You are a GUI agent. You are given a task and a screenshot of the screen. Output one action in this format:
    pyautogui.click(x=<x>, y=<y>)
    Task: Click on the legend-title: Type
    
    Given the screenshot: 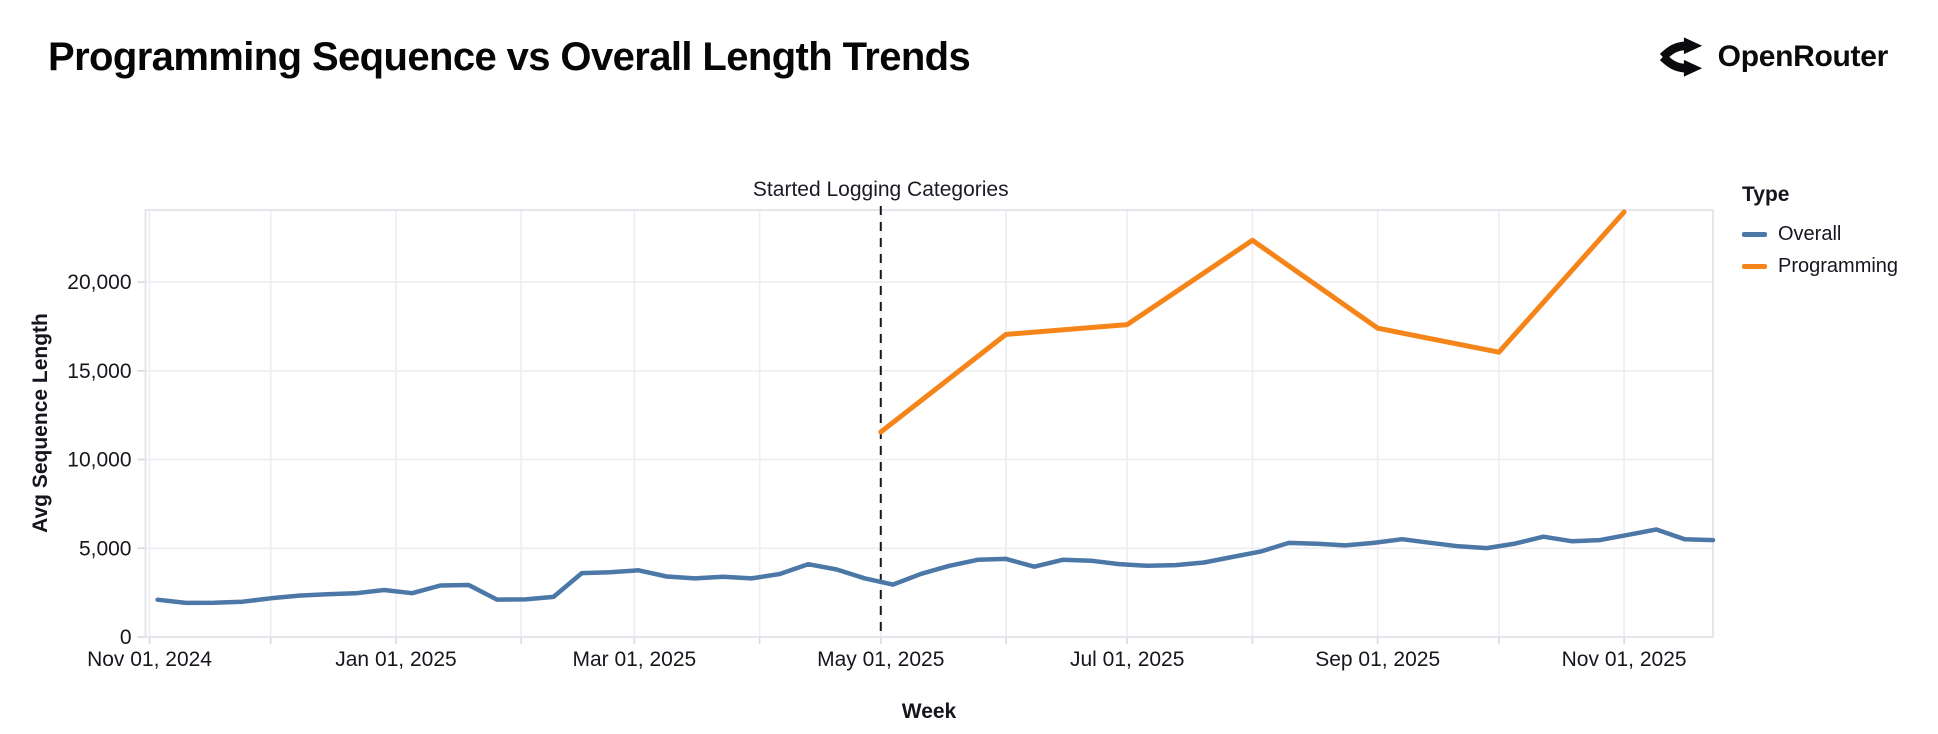 What is the action you would take?
    pyautogui.click(x=1766, y=194)
    